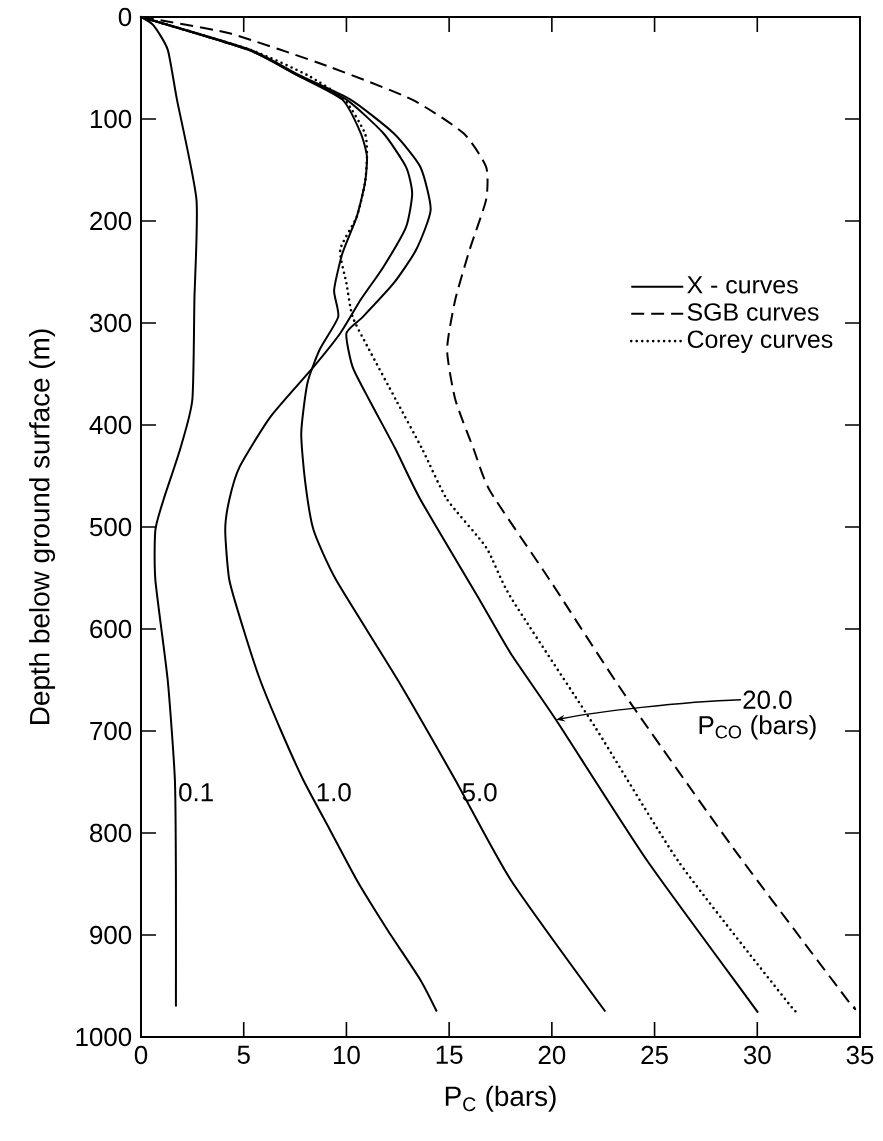 The image size is (883, 1141). Describe the element at coordinates (111, 221) in the screenshot. I see `y-tick-label: 200` at that location.